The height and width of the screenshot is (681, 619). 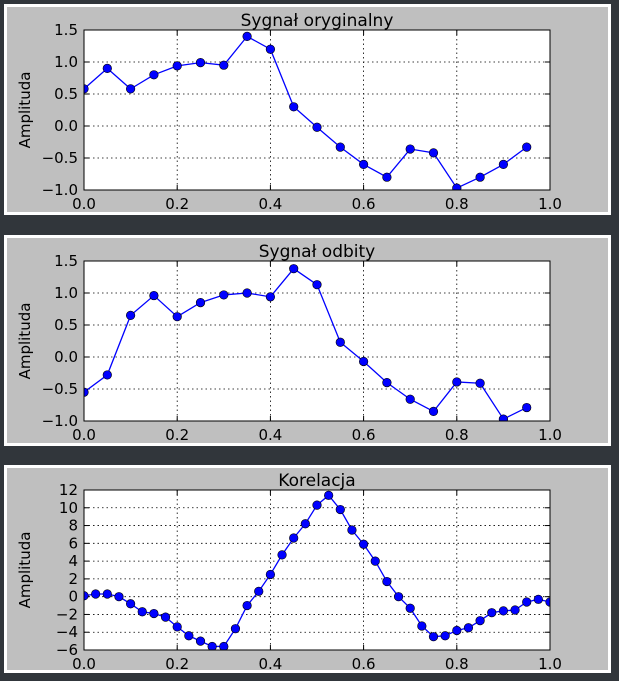 What do you see at coordinates (73, 543) in the screenshot?
I see `y-tick-label: 6` at bounding box center [73, 543].